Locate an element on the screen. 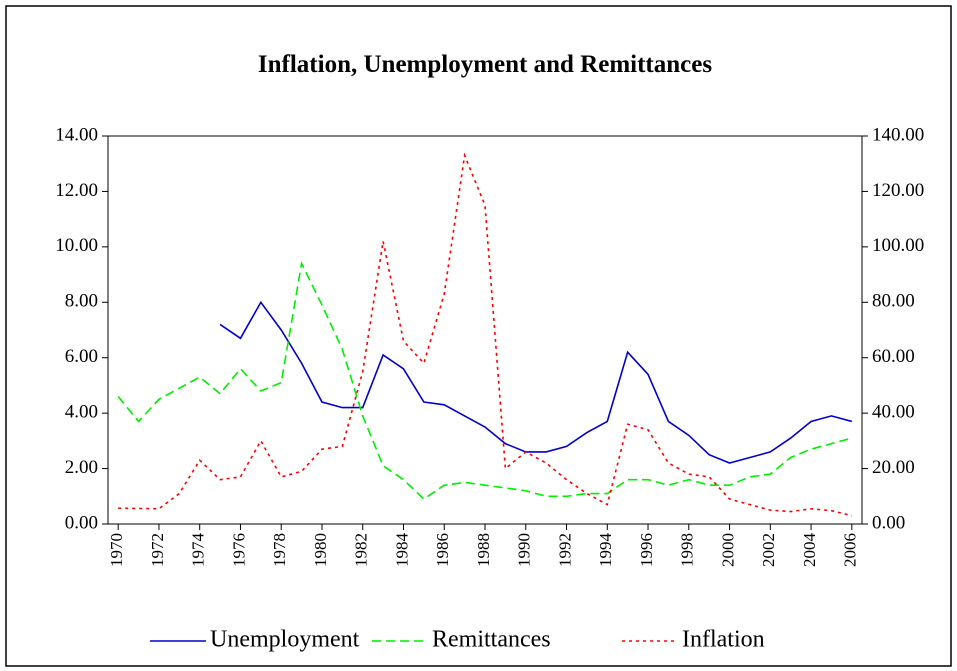  x-tick-label: 2004 is located at coordinates (809, 550).